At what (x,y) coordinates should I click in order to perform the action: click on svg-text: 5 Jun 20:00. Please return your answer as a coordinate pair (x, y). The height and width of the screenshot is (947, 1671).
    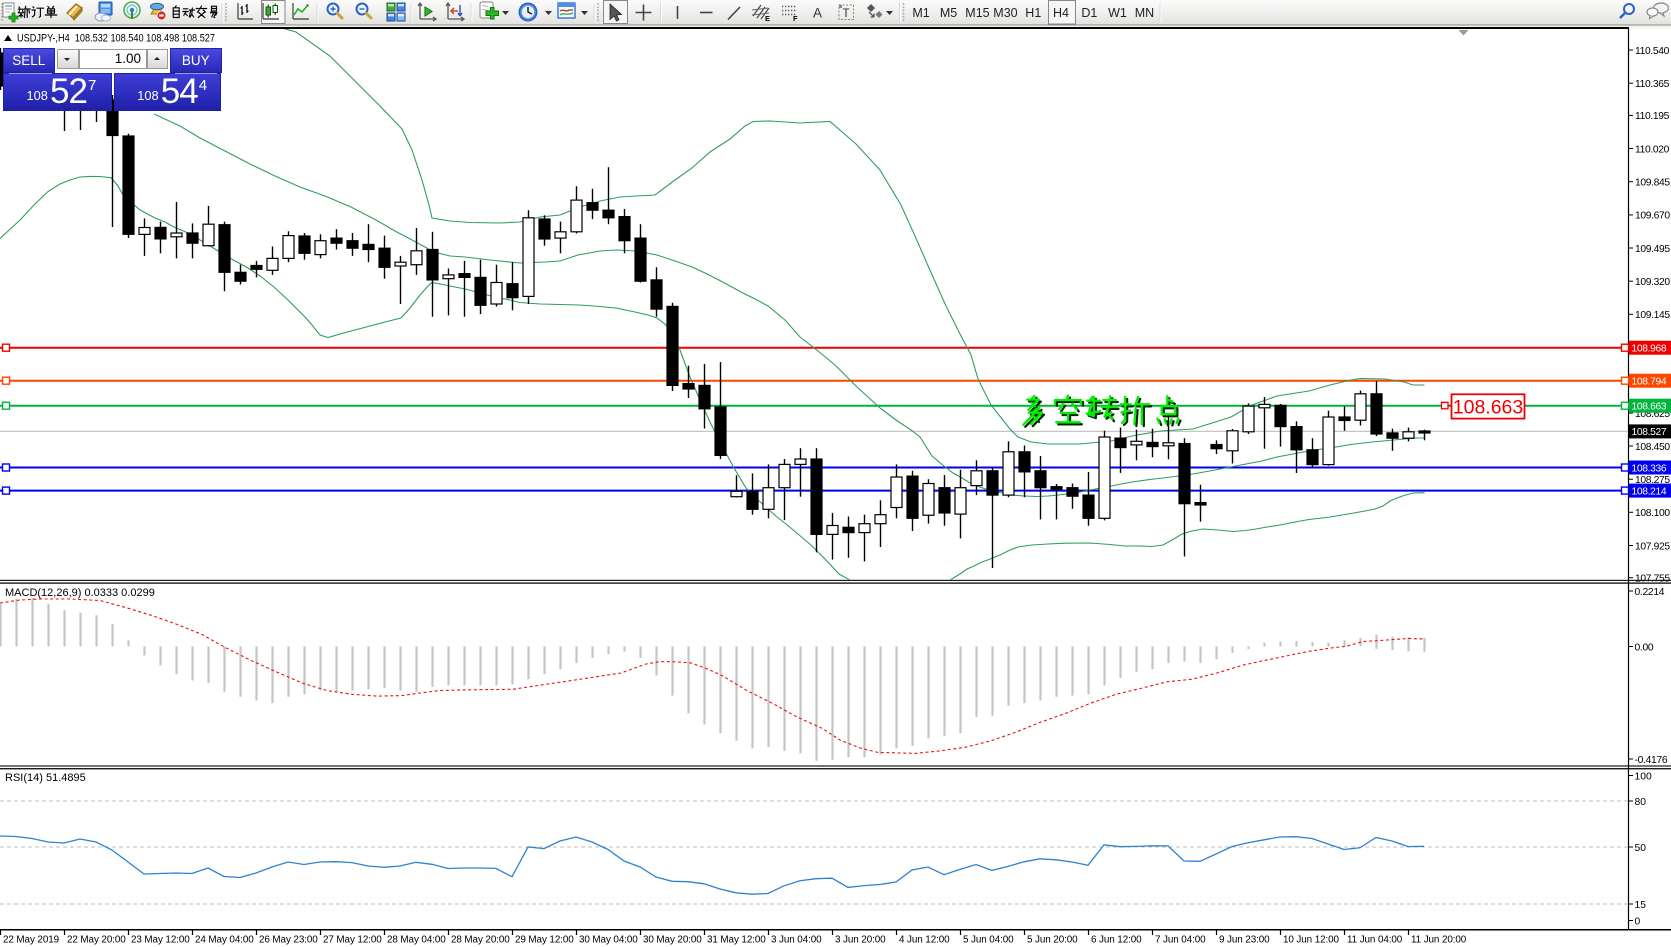
    Looking at the image, I should click on (1052, 940).